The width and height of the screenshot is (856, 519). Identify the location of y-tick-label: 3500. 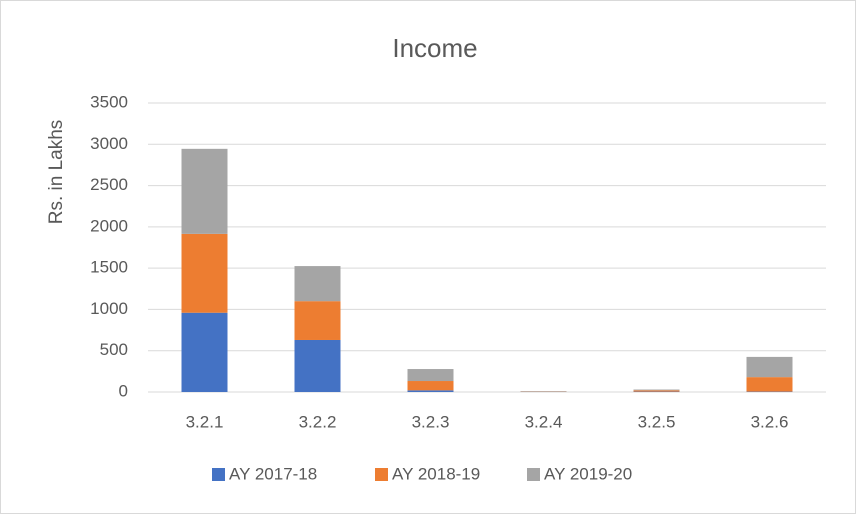
(109, 101).